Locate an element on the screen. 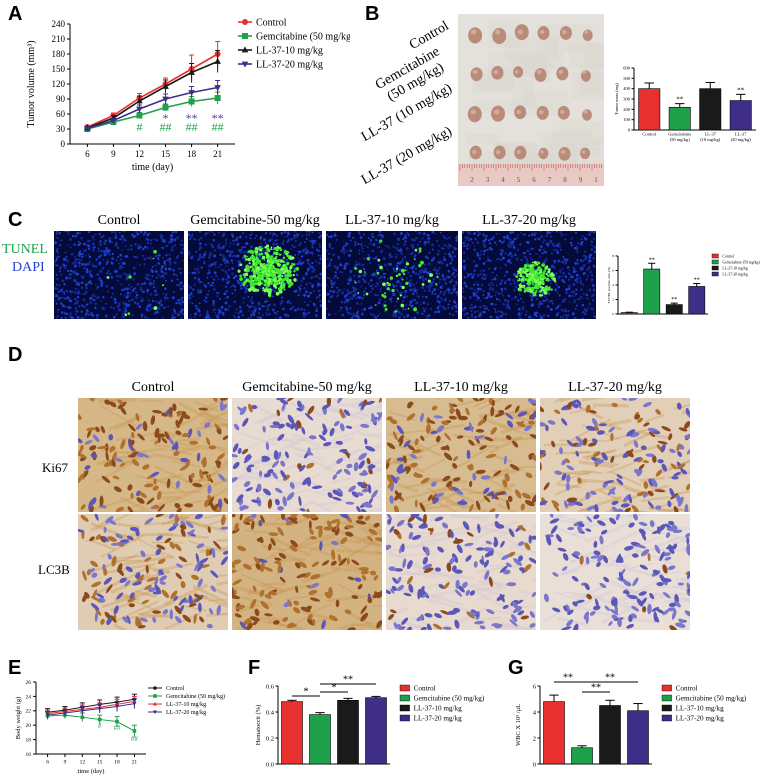 The height and width of the screenshot is (780, 766). tumor-highlight is located at coordinates (498, 152).